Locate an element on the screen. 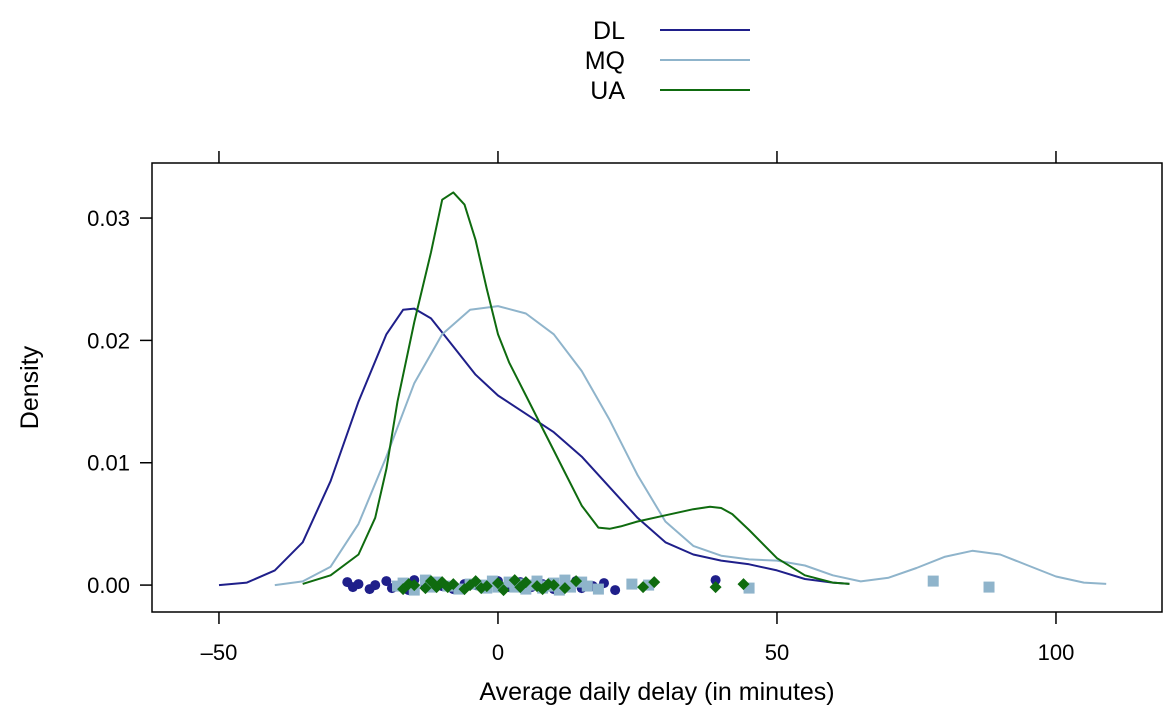 This screenshot has width=1166, height=721. x-tick-label: 100 is located at coordinates (1056, 652).